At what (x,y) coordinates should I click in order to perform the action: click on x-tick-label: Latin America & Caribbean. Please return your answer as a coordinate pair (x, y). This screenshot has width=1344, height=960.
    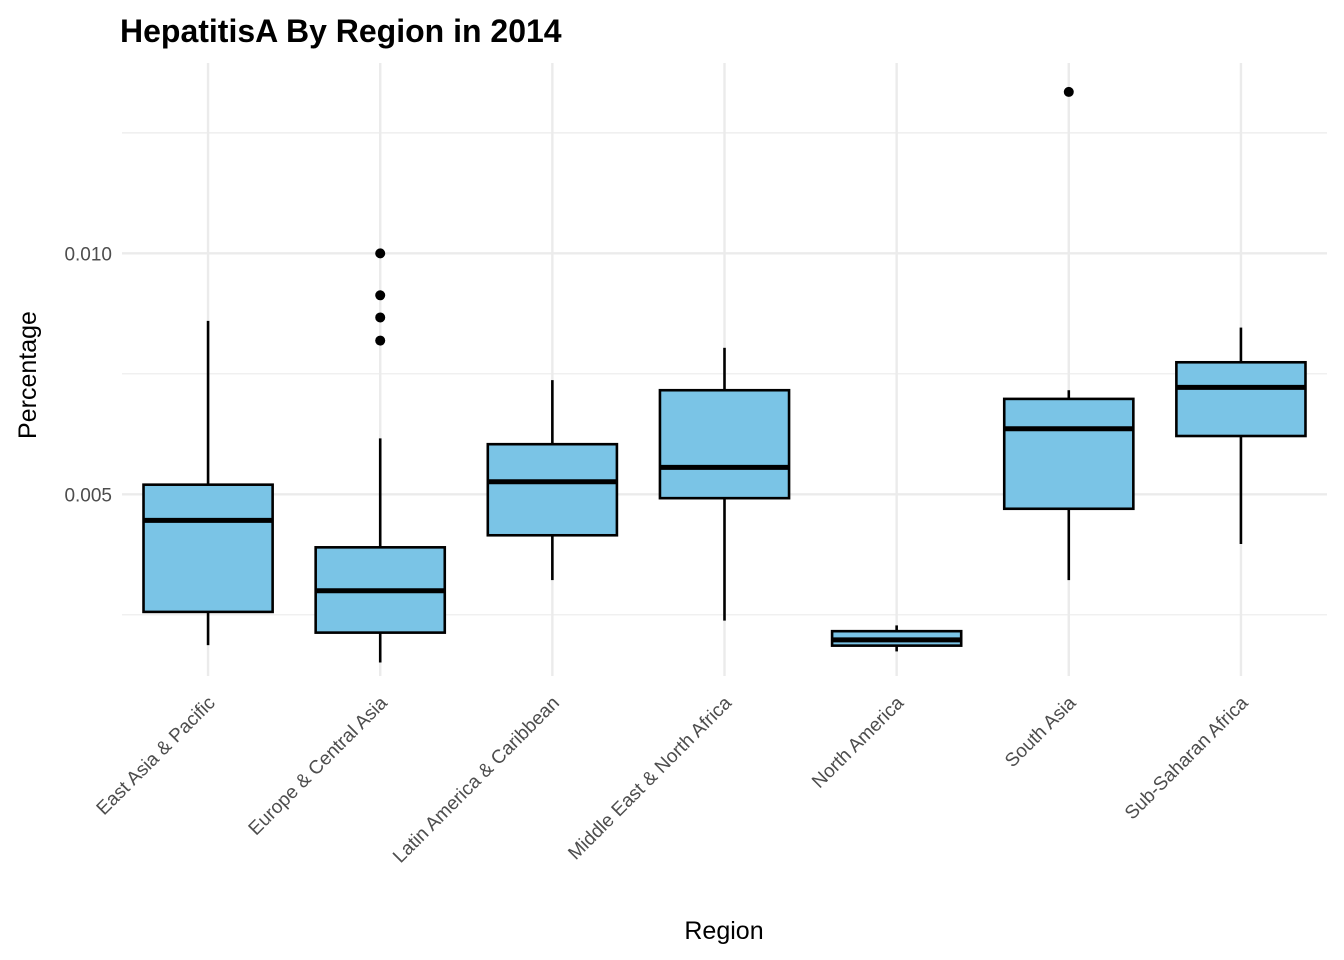
    Looking at the image, I should click on (476, 780).